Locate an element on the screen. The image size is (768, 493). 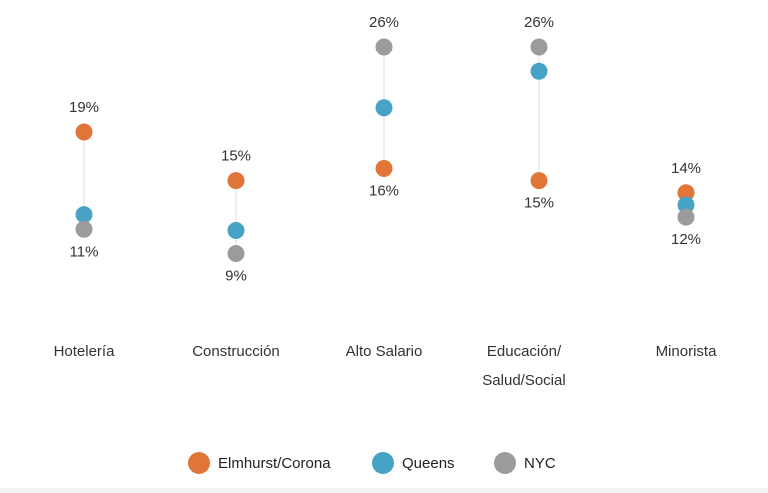
legend-label: Queens is located at coordinates (428, 463).